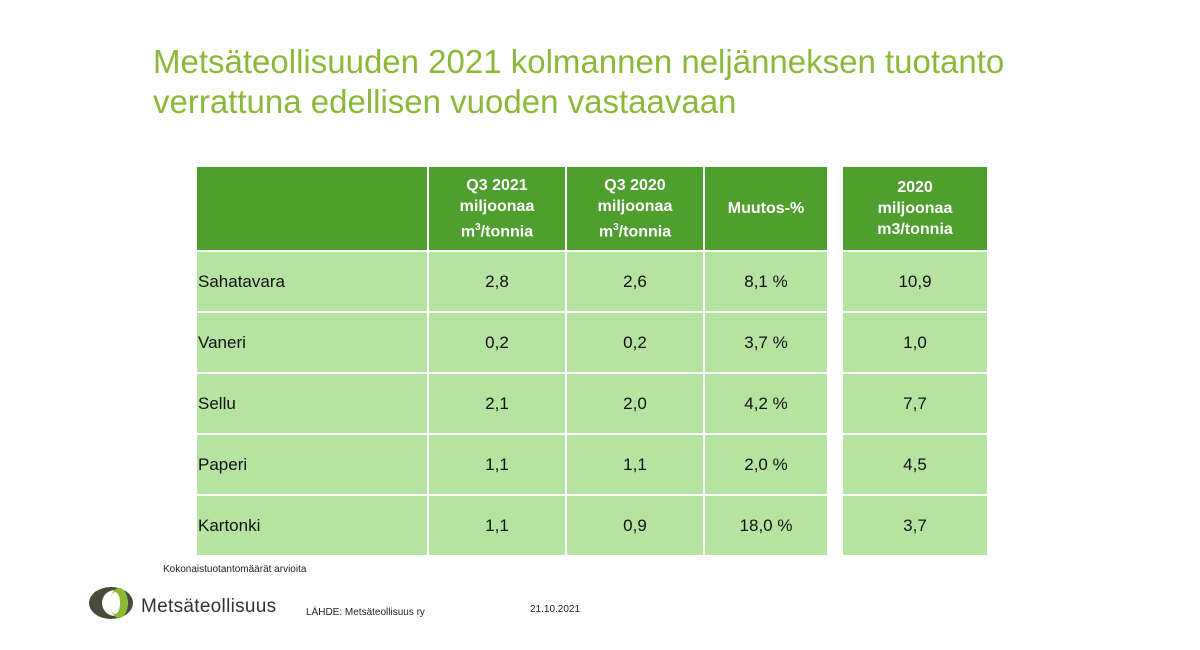 This screenshot has height=650, width=1200. I want to click on cell-2020: 7,7, so click(915, 404).